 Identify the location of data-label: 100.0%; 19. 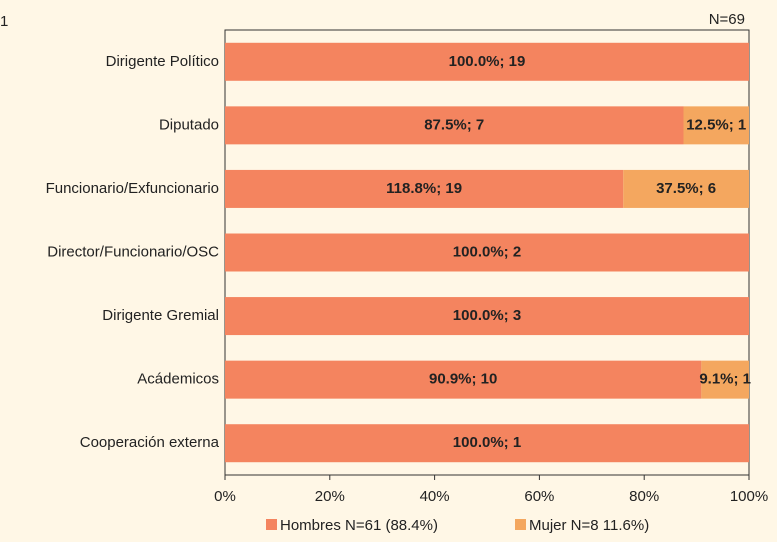
(487, 61).